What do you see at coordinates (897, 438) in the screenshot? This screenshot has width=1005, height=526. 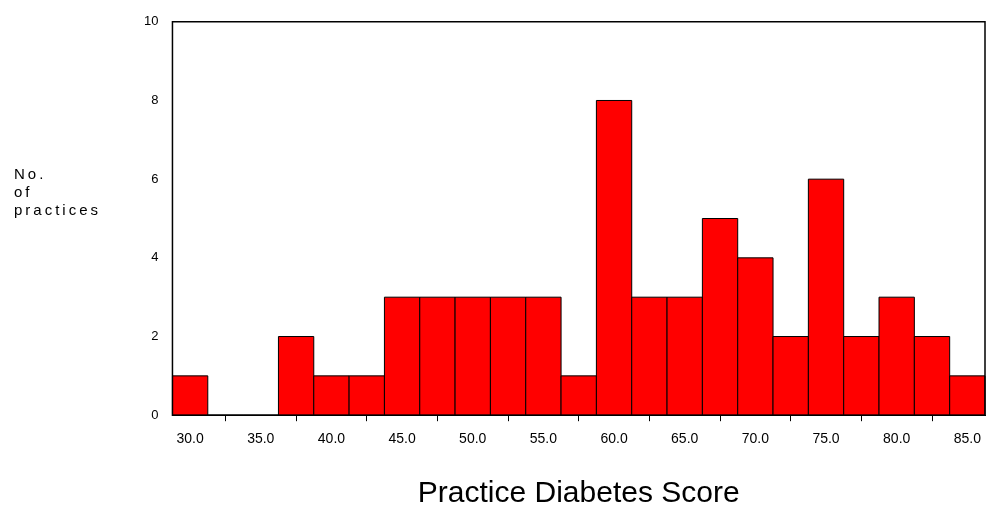 I see `x-tick-label: 80.0` at bounding box center [897, 438].